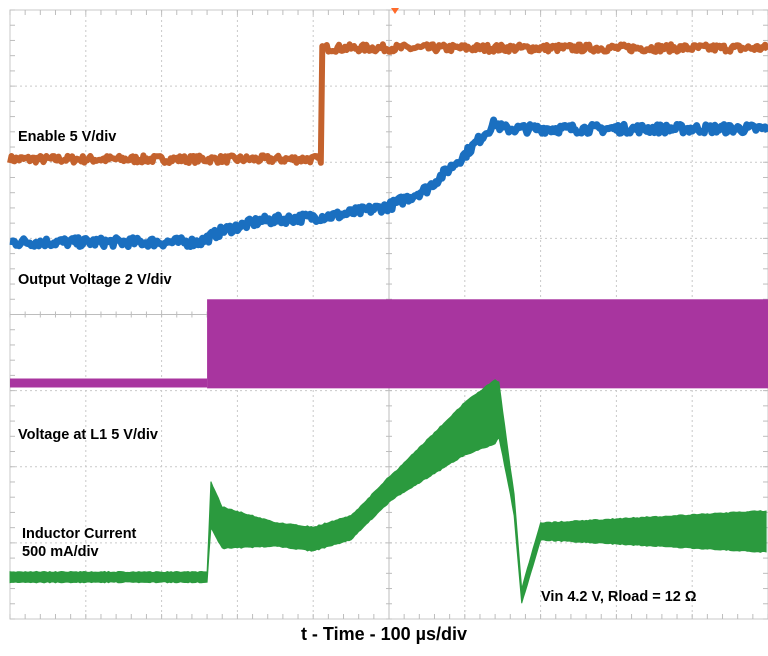 The width and height of the screenshot is (768, 656). Describe the element at coordinates (60, 552) in the screenshot. I see `label-inductor-current-line2: 500 mA/div` at that location.